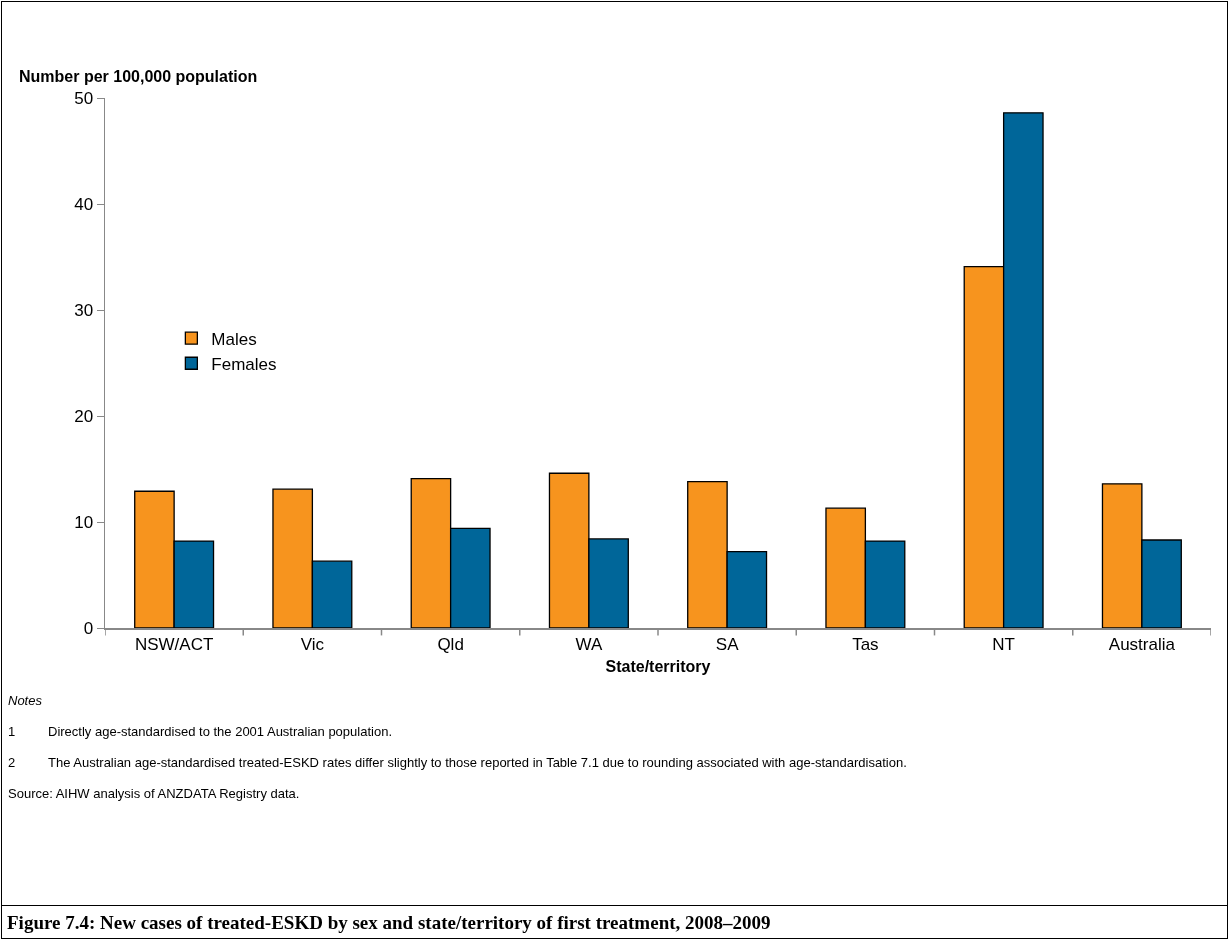  Describe the element at coordinates (174, 644) in the screenshot. I see `x-tick-label: NSW/ACT` at that location.